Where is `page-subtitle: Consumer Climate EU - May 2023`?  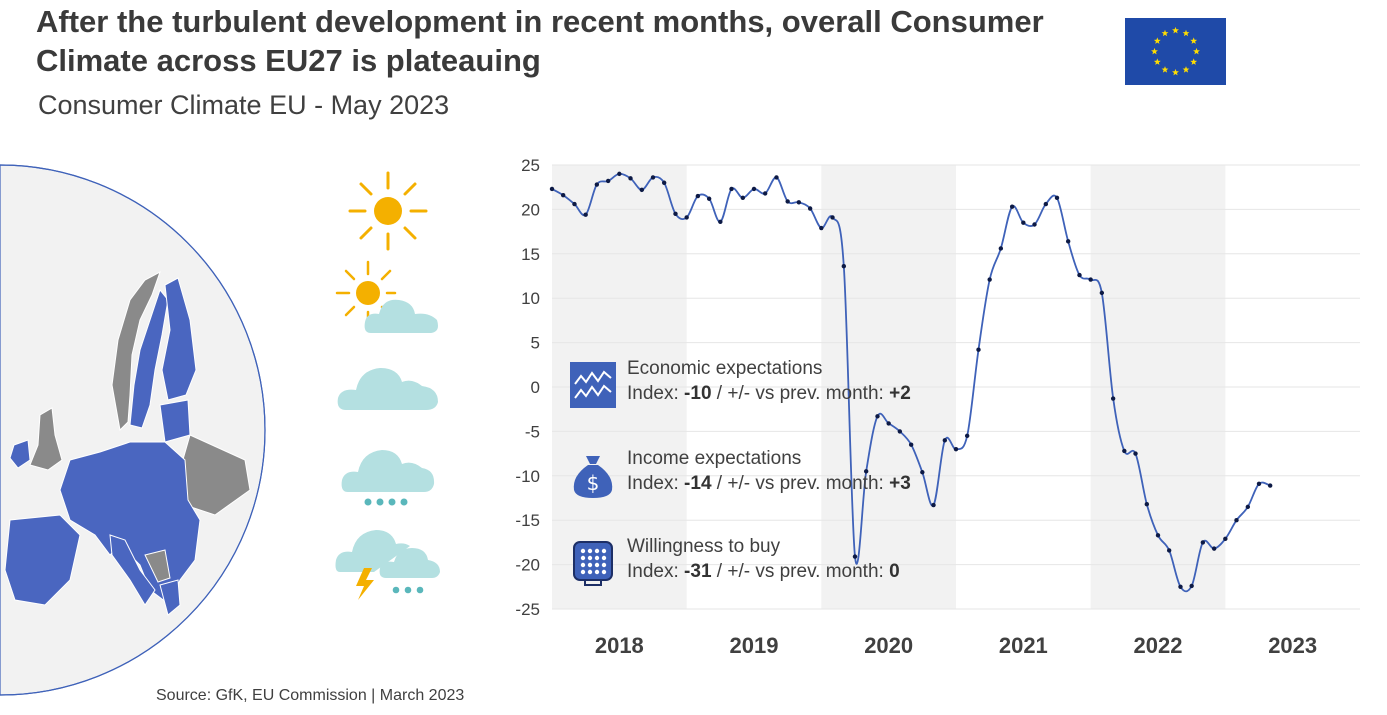 page-subtitle: Consumer Climate EU - May 2023 is located at coordinates (244, 105).